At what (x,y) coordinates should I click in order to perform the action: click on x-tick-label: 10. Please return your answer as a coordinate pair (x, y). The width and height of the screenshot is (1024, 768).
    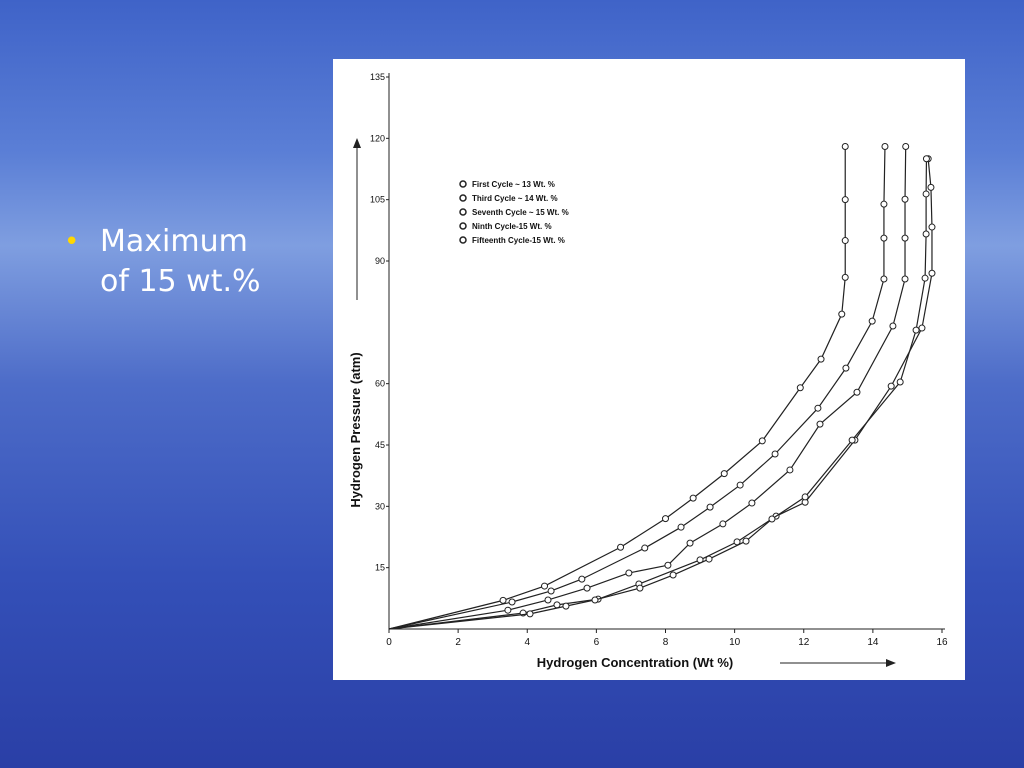
    Looking at the image, I should click on (735, 642).